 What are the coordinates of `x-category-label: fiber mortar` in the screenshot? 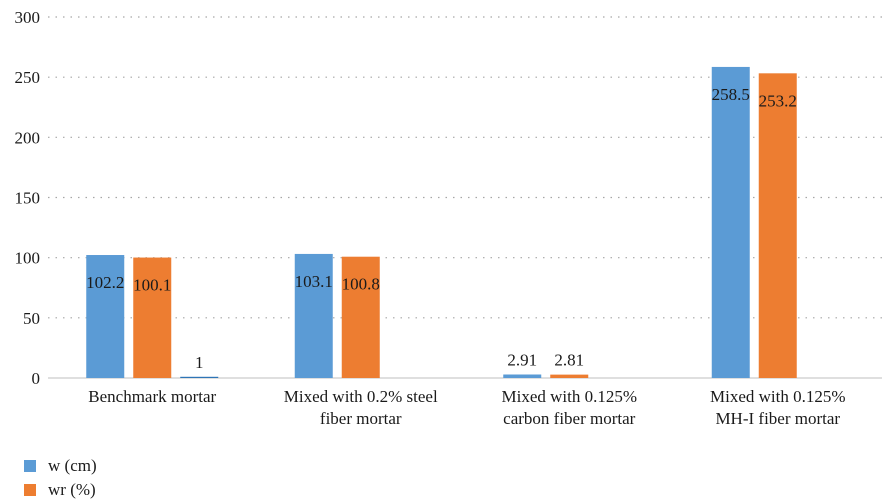 It's located at (361, 418).